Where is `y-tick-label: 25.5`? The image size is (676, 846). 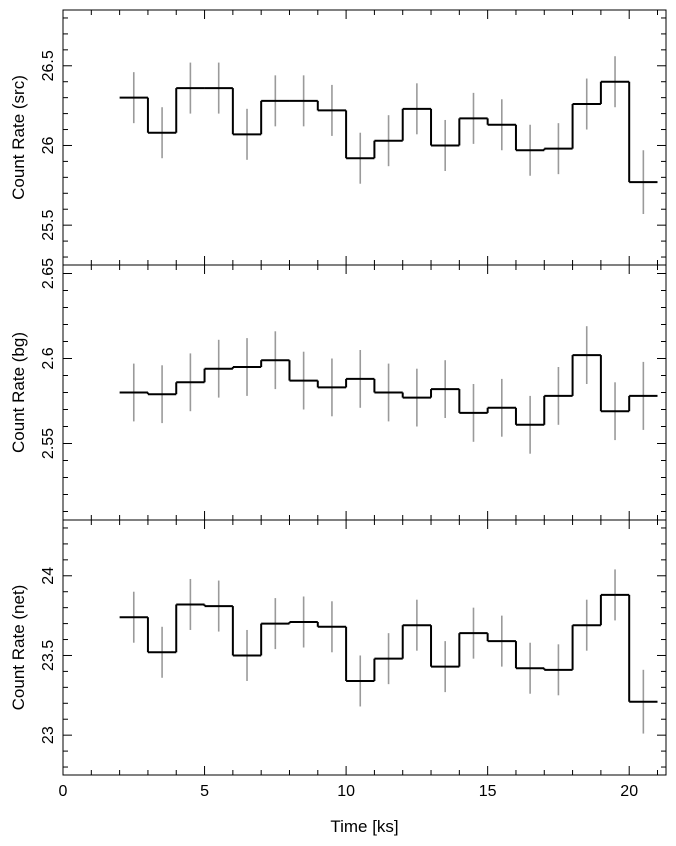 y-tick-label: 25.5 is located at coordinates (48, 224).